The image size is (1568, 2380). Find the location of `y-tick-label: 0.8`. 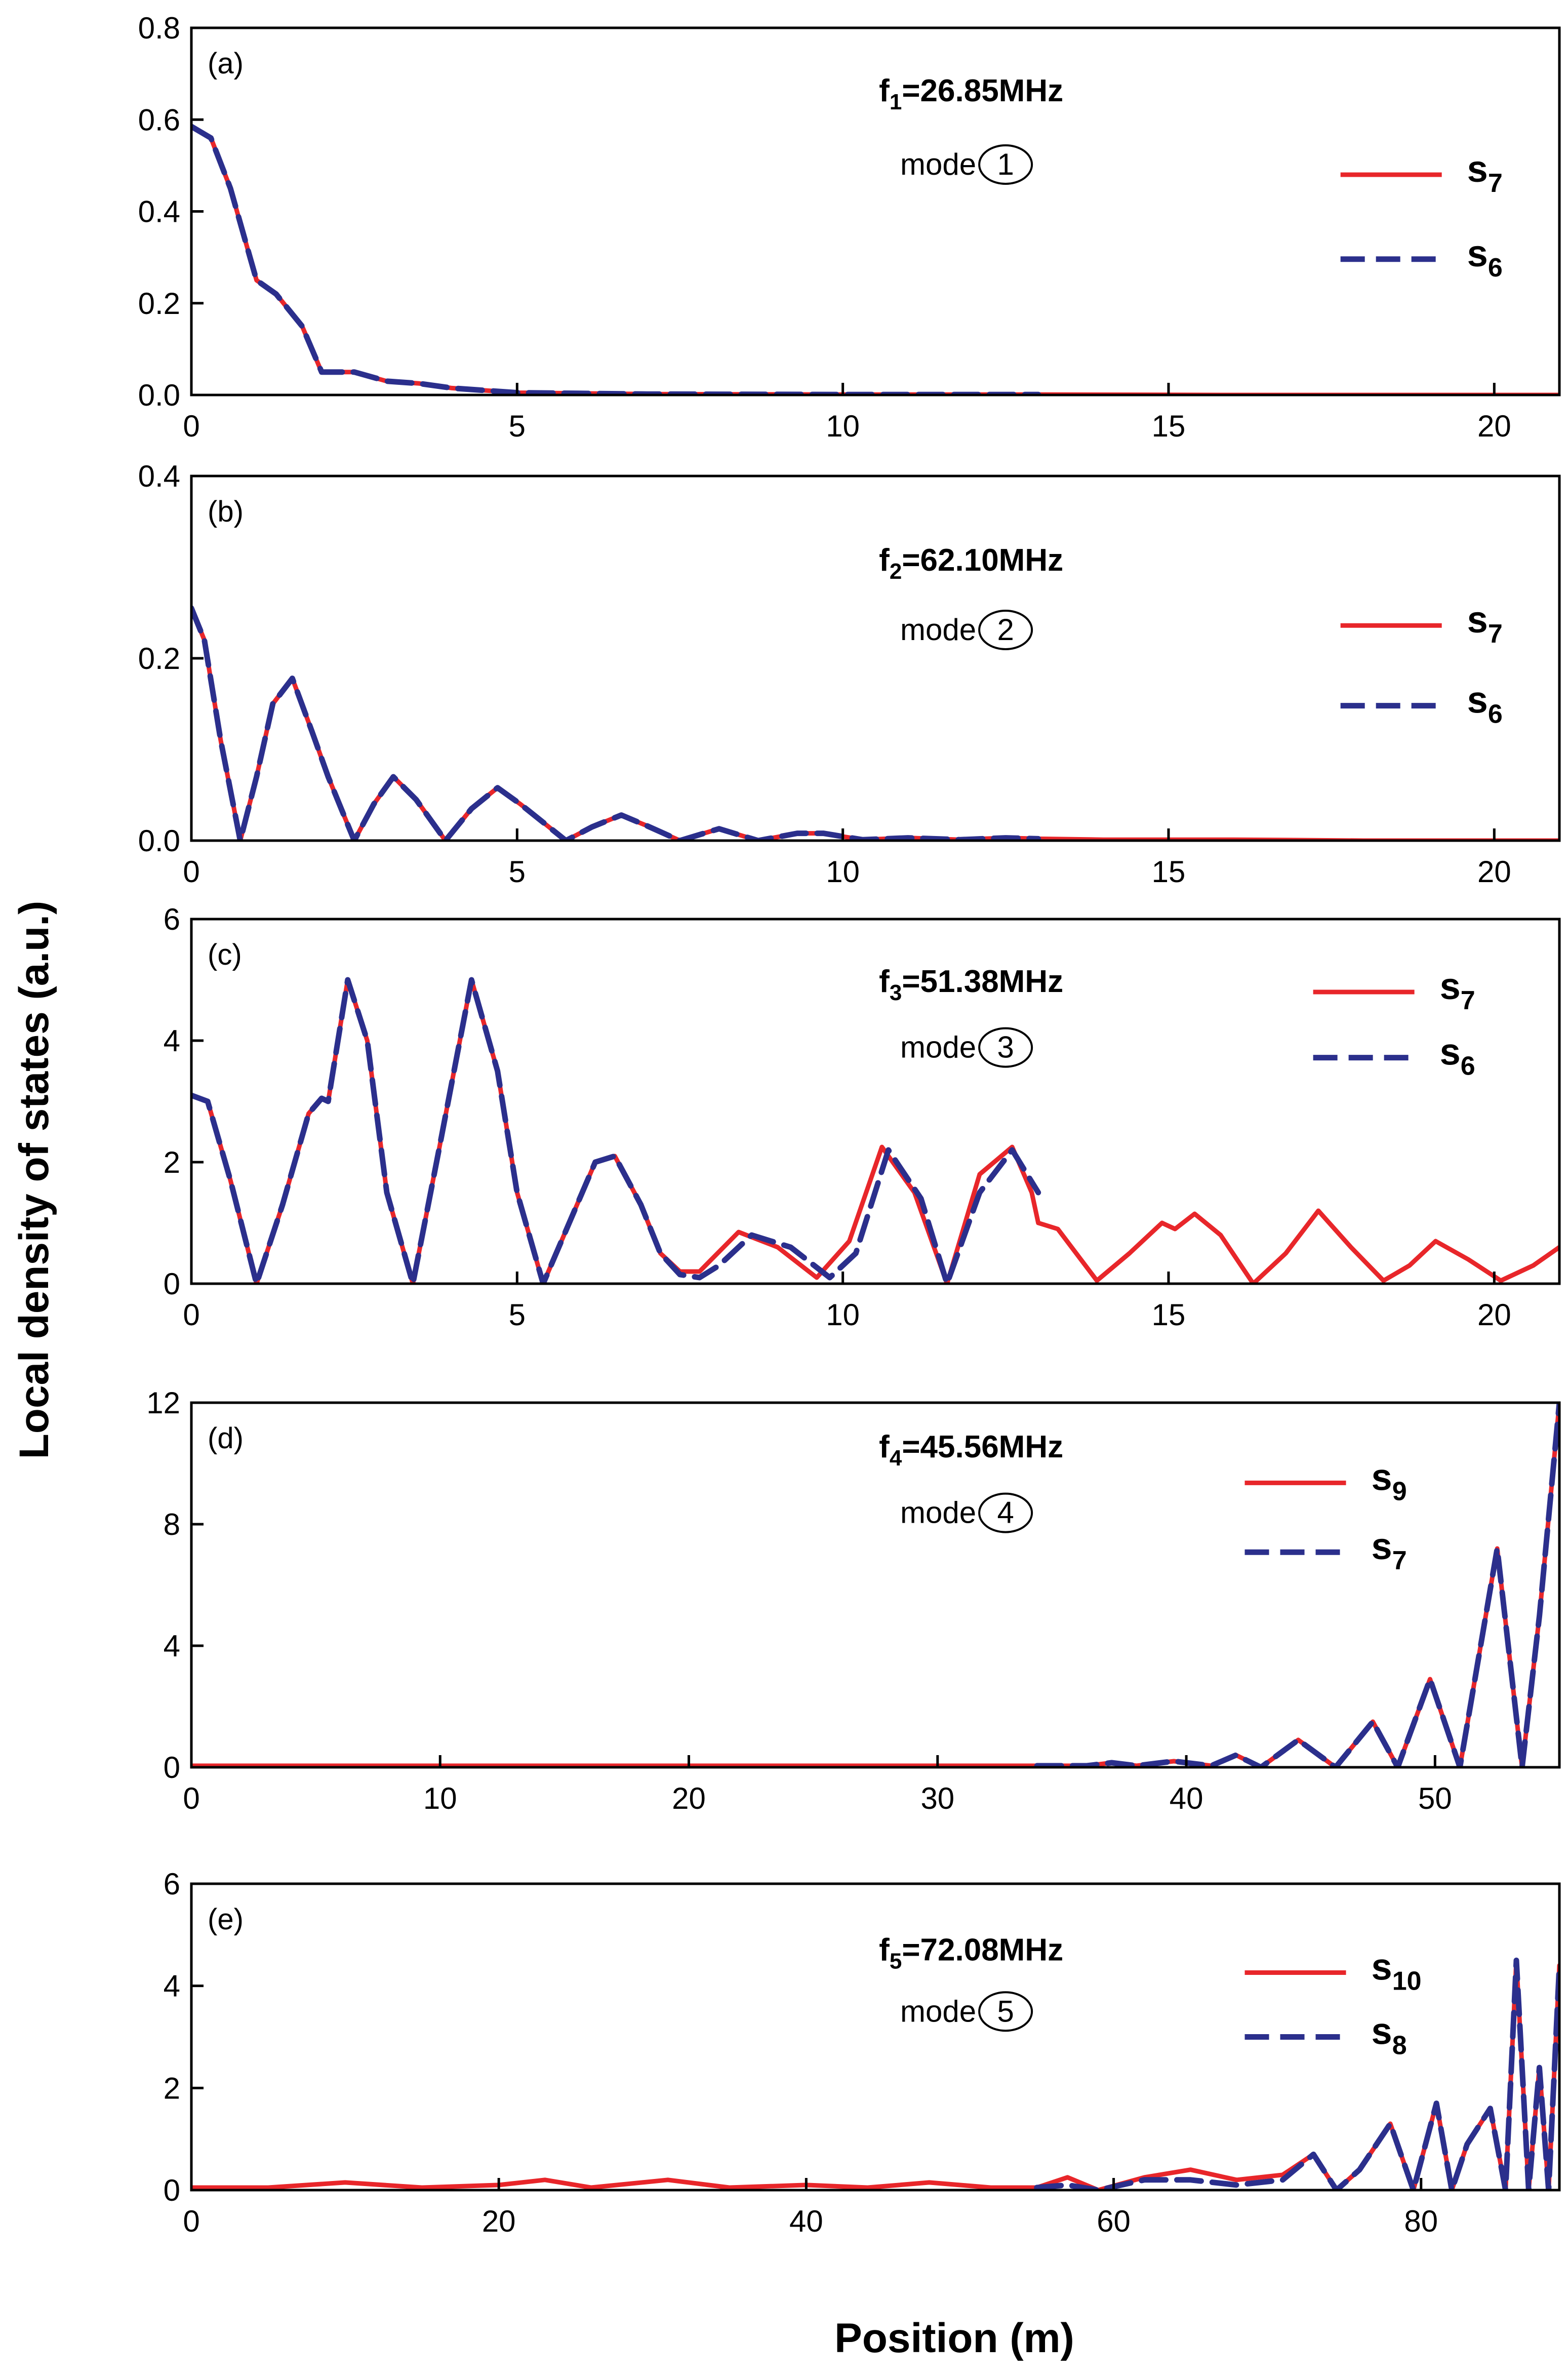

y-tick-label: 0.8 is located at coordinates (159, 28).